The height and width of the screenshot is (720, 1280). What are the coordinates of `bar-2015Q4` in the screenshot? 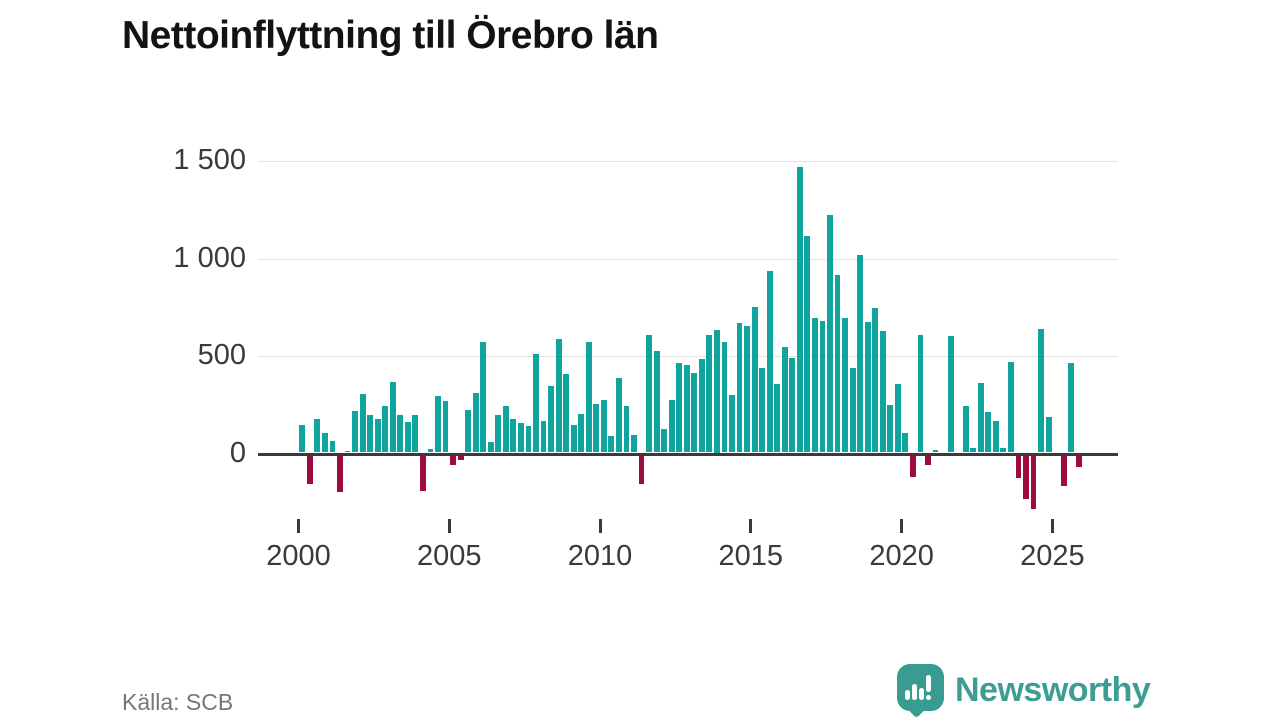 It's located at (777, 418).